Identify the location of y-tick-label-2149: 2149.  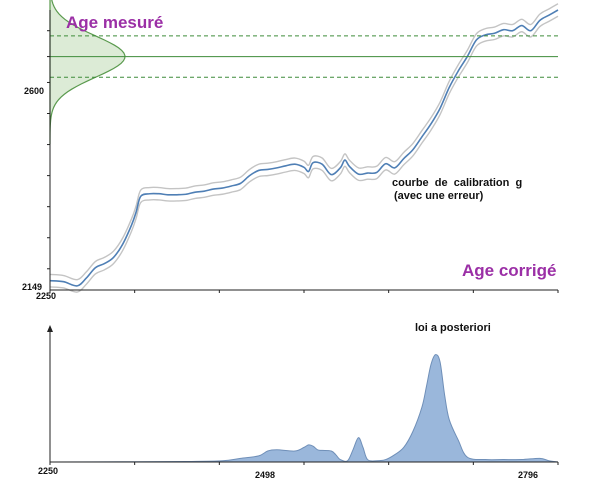
(32, 287).